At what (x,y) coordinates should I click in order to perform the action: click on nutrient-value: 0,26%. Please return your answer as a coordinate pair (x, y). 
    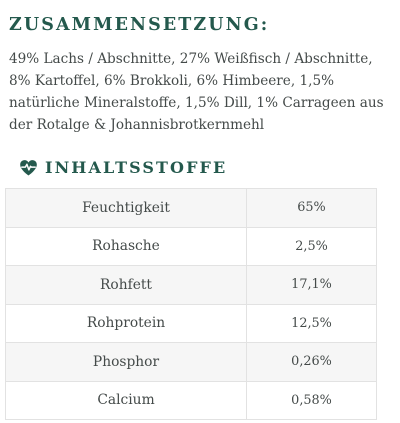
    Looking at the image, I should click on (311, 362).